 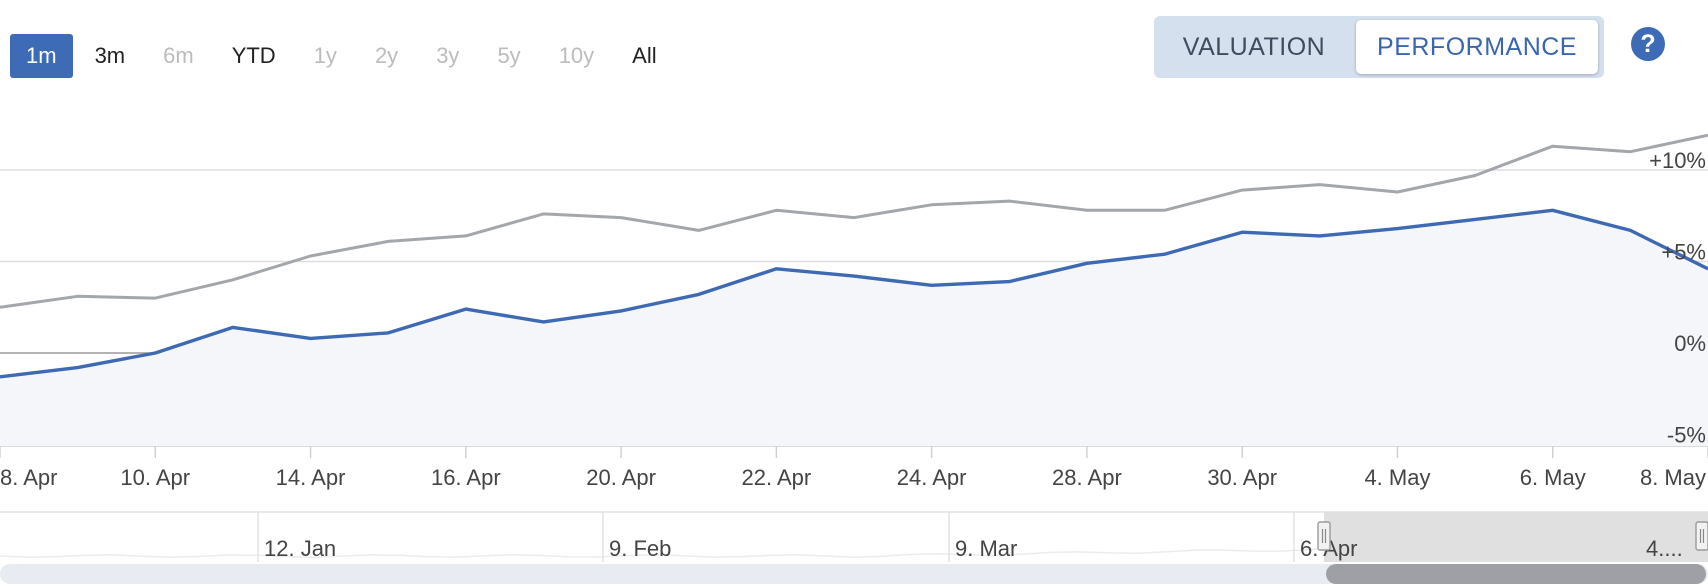 I want to click on range-button-2y: 2y, so click(x=386, y=55).